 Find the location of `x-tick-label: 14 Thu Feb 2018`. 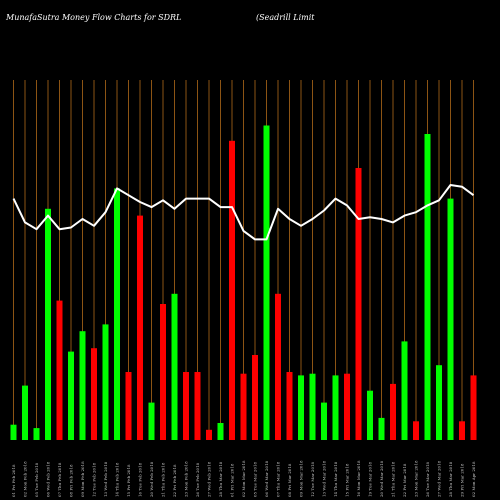

x-tick-label: 14 Thu Feb 2018 is located at coordinates (117, 479).